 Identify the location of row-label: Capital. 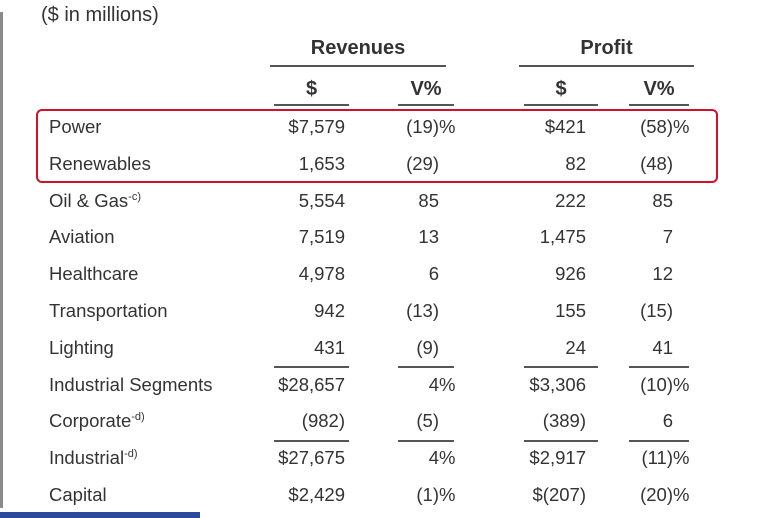
(78, 495).